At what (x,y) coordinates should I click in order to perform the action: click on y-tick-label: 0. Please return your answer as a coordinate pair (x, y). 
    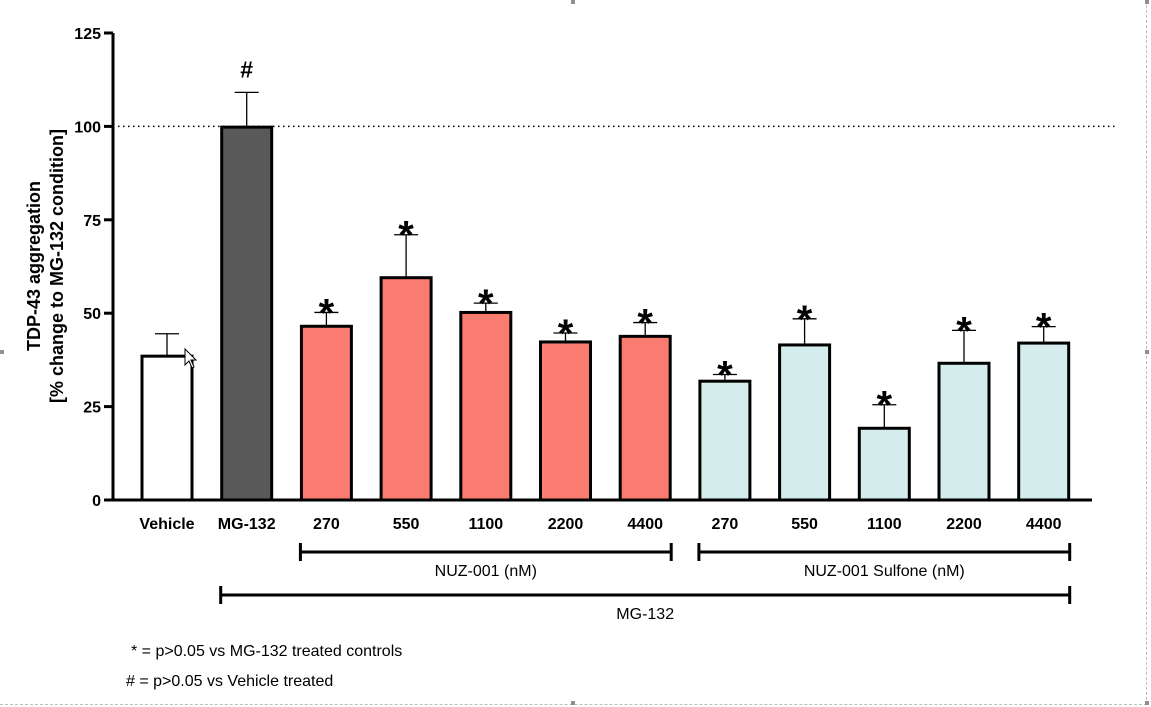
    Looking at the image, I should click on (96, 501).